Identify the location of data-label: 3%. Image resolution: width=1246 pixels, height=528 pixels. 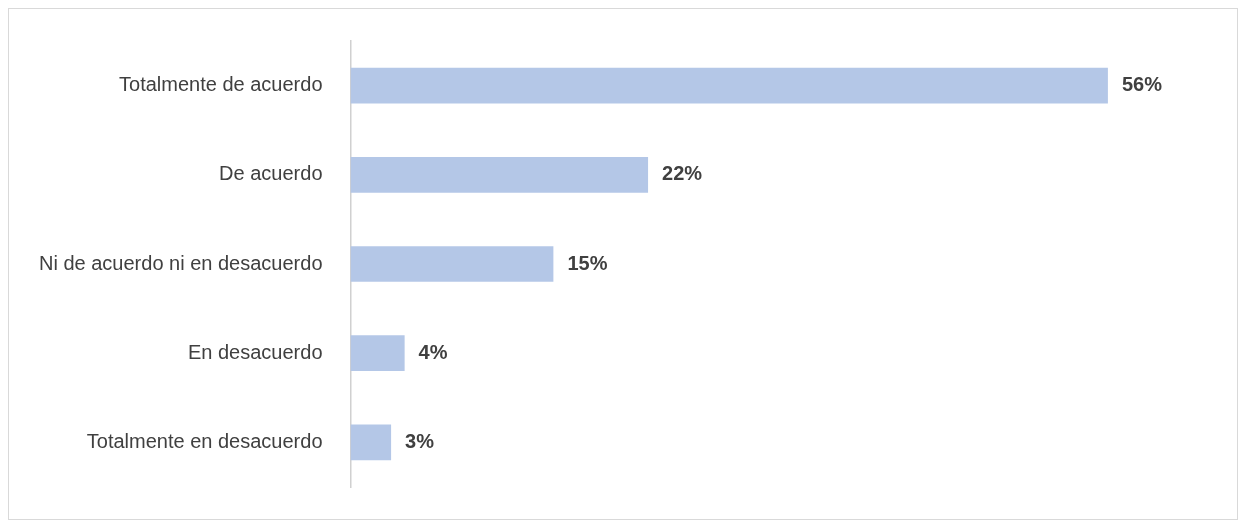
(420, 440).